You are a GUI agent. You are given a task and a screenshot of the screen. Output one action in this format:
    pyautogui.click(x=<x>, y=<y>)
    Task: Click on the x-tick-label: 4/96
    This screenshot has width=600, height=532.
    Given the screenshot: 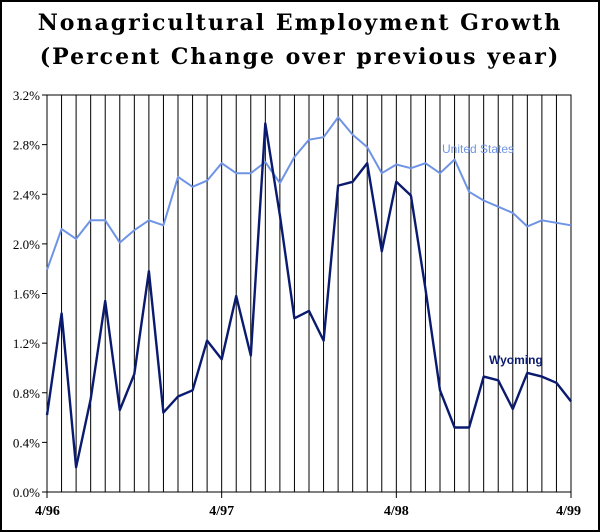 What is the action you would take?
    pyautogui.click(x=47, y=511)
    